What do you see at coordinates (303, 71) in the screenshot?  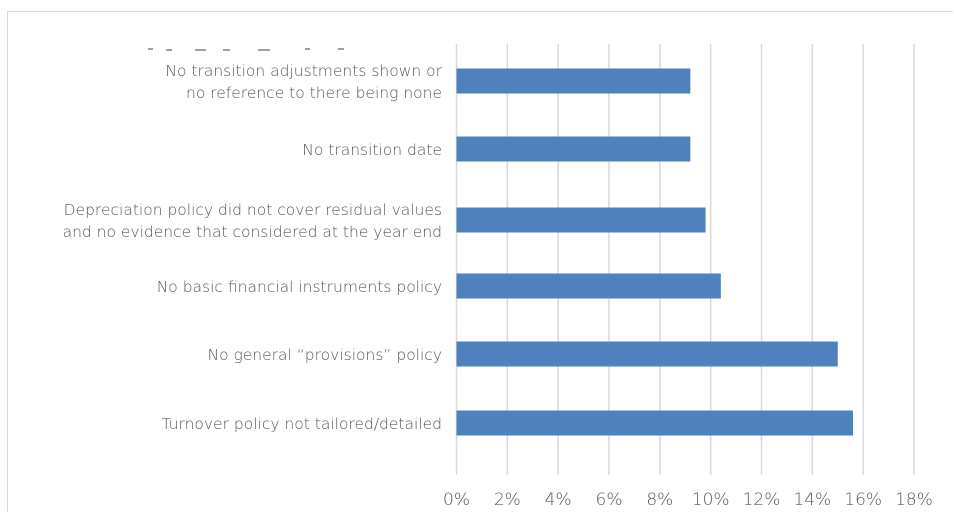 I see `category-label: No transition adjustments shown or` at bounding box center [303, 71].